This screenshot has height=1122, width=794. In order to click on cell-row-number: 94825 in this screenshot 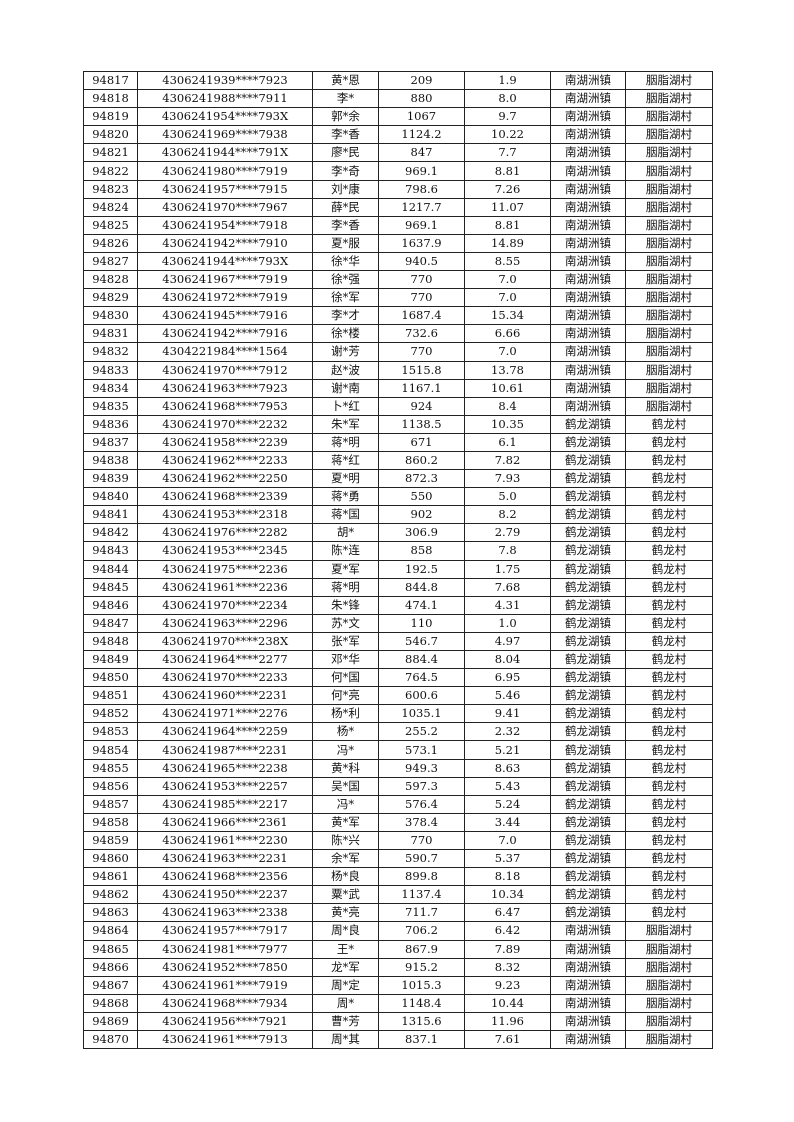, I will do `click(110, 225)`.